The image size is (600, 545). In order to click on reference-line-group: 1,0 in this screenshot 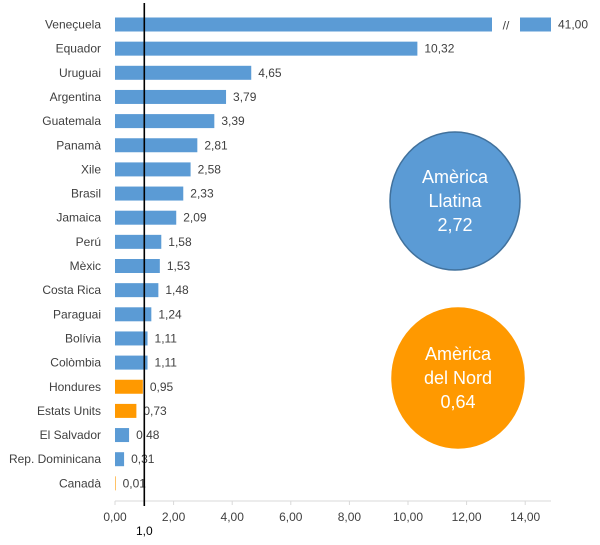, I will do `click(144, 270)`.